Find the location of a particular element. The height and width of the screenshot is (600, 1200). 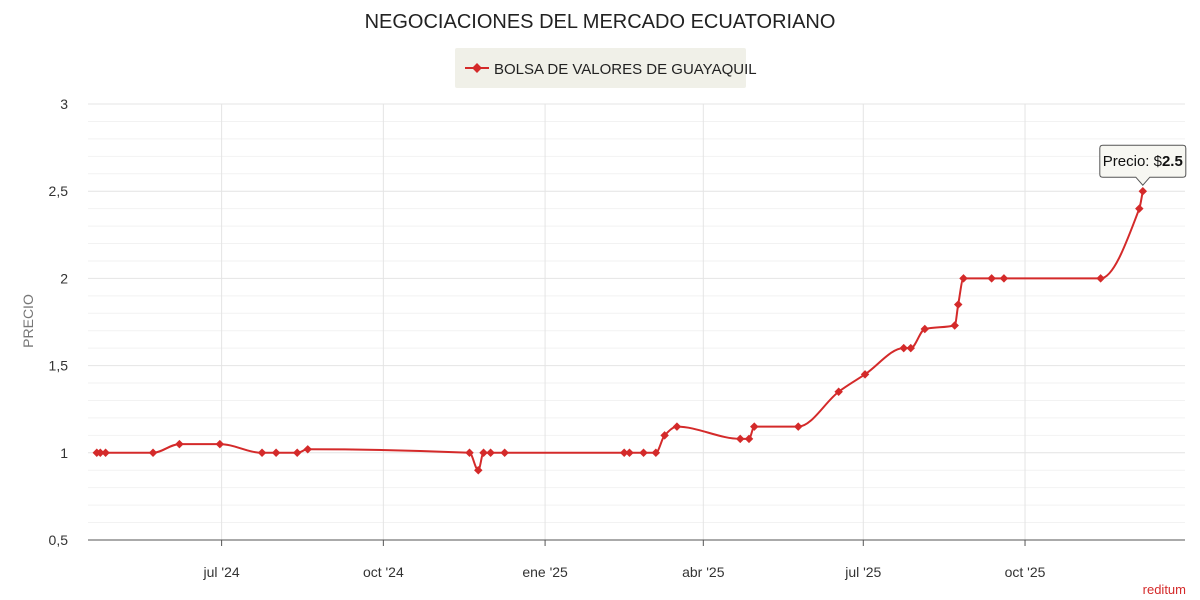

legend-background is located at coordinates (600, 68).